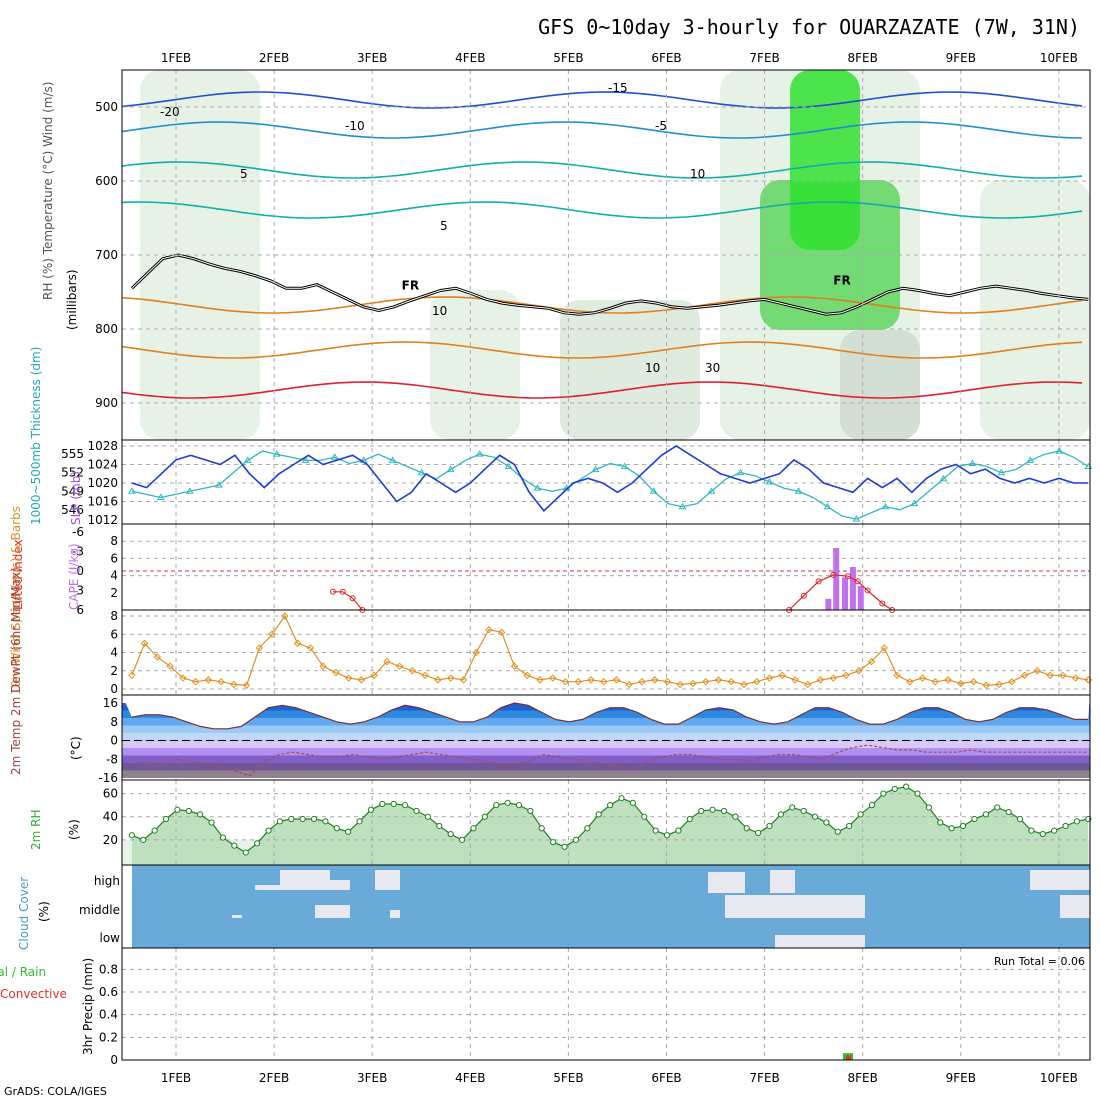  What do you see at coordinates (108, 1037) in the screenshot?
I see `precip-ytick: 0.2` at bounding box center [108, 1037].